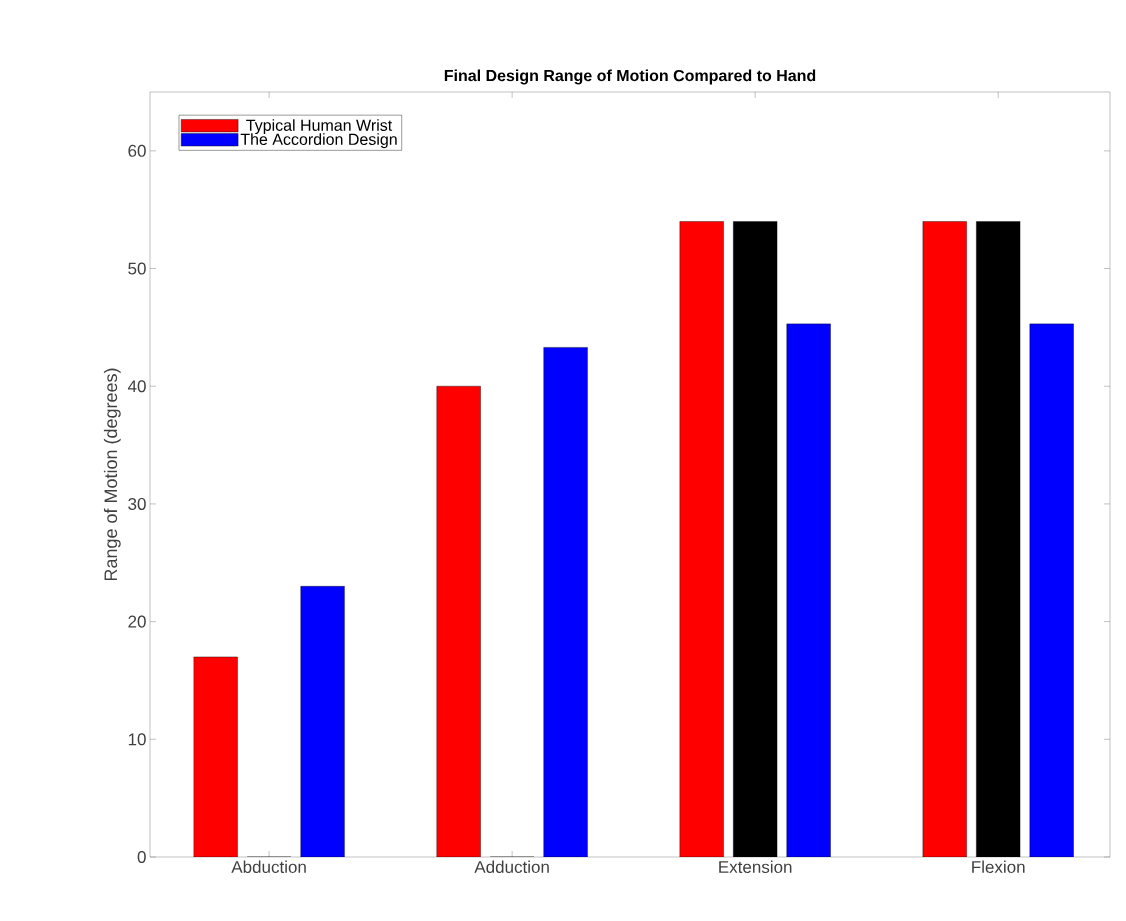 The image size is (1126, 921). Describe the element at coordinates (137, 150) in the screenshot. I see `y-tick-label: 60` at that location.